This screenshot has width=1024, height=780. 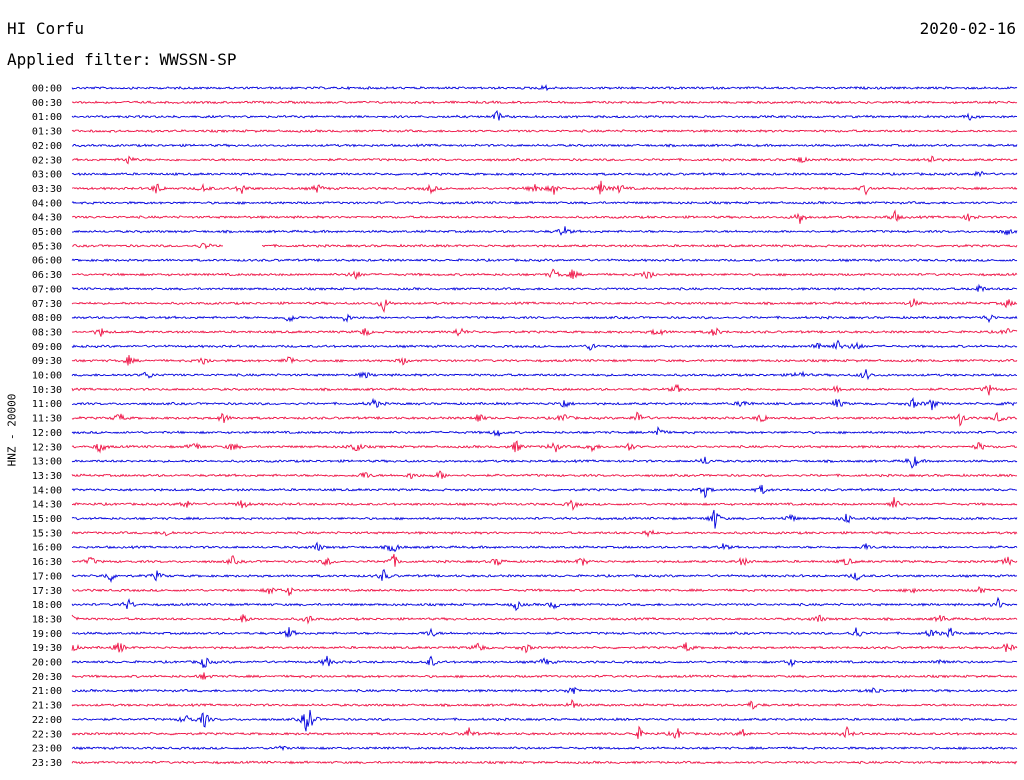 I want to click on row-label: 01:30, so click(x=47, y=132).